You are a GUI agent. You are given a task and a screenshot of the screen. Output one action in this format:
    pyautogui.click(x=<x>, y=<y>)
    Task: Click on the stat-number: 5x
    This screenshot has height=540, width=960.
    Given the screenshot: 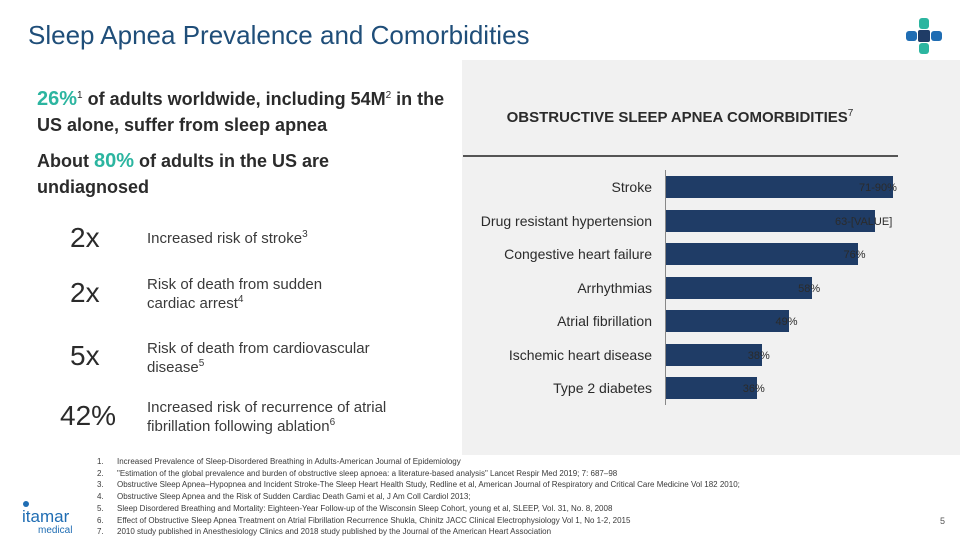 What is the action you would take?
    pyautogui.click(x=85, y=355)
    